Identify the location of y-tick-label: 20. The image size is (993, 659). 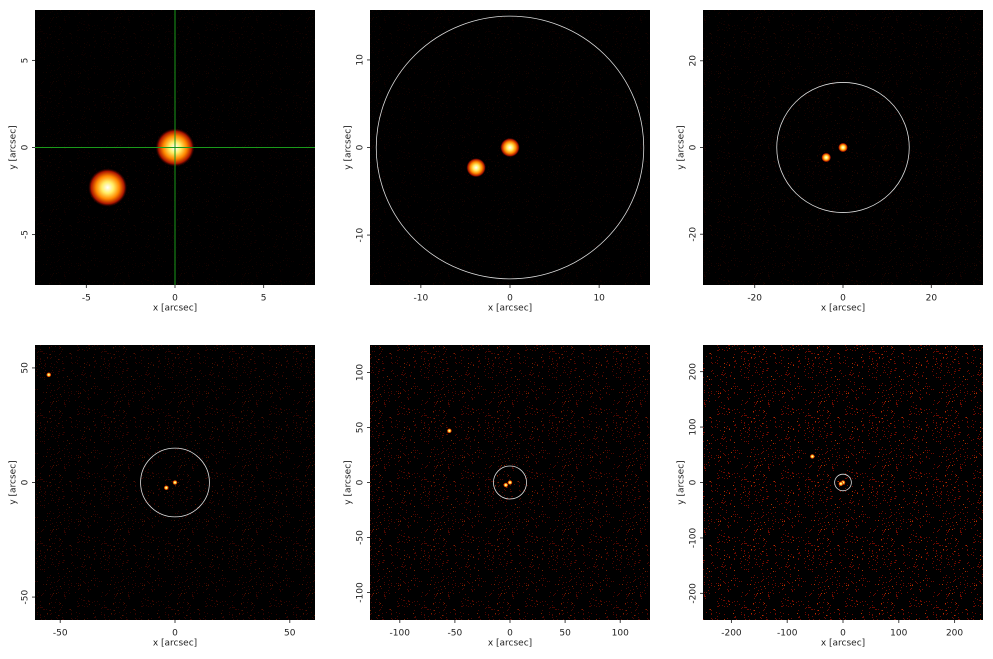
(694, 61).